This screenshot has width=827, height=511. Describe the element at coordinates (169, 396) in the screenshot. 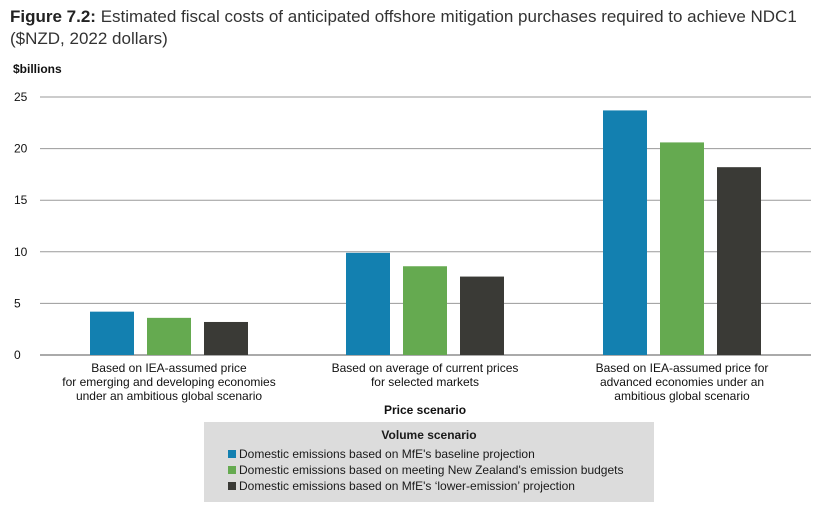

I see `x-category-label-line: under an ambitious global scenario` at that location.